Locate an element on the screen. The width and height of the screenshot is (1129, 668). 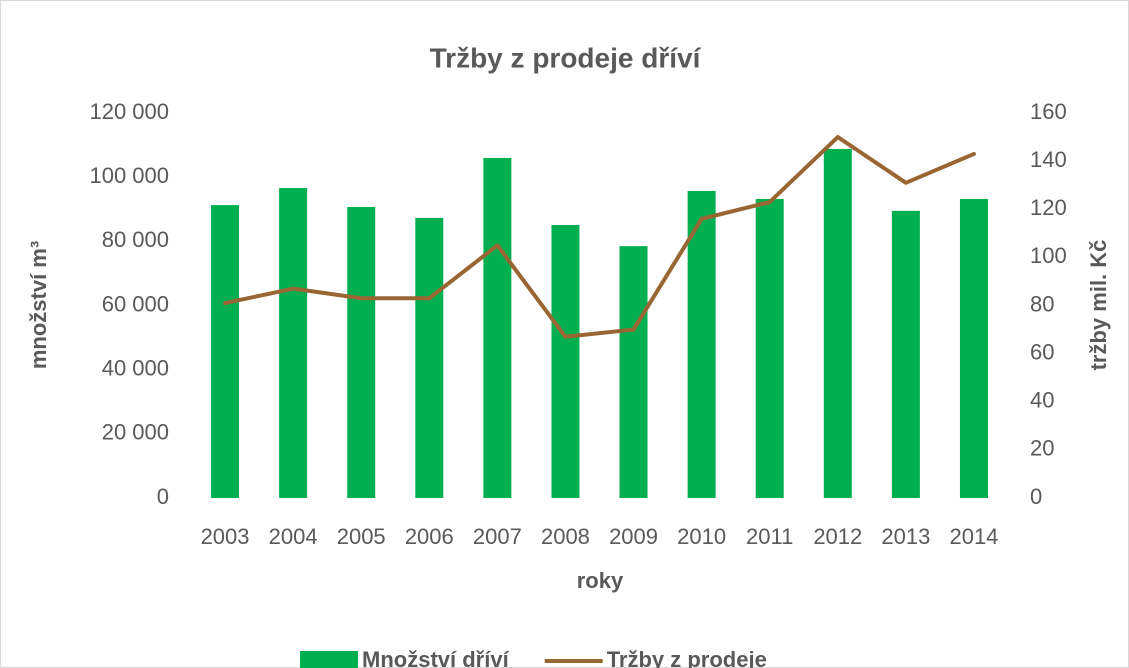
y-tick-label: 100 000 is located at coordinates (129, 175).